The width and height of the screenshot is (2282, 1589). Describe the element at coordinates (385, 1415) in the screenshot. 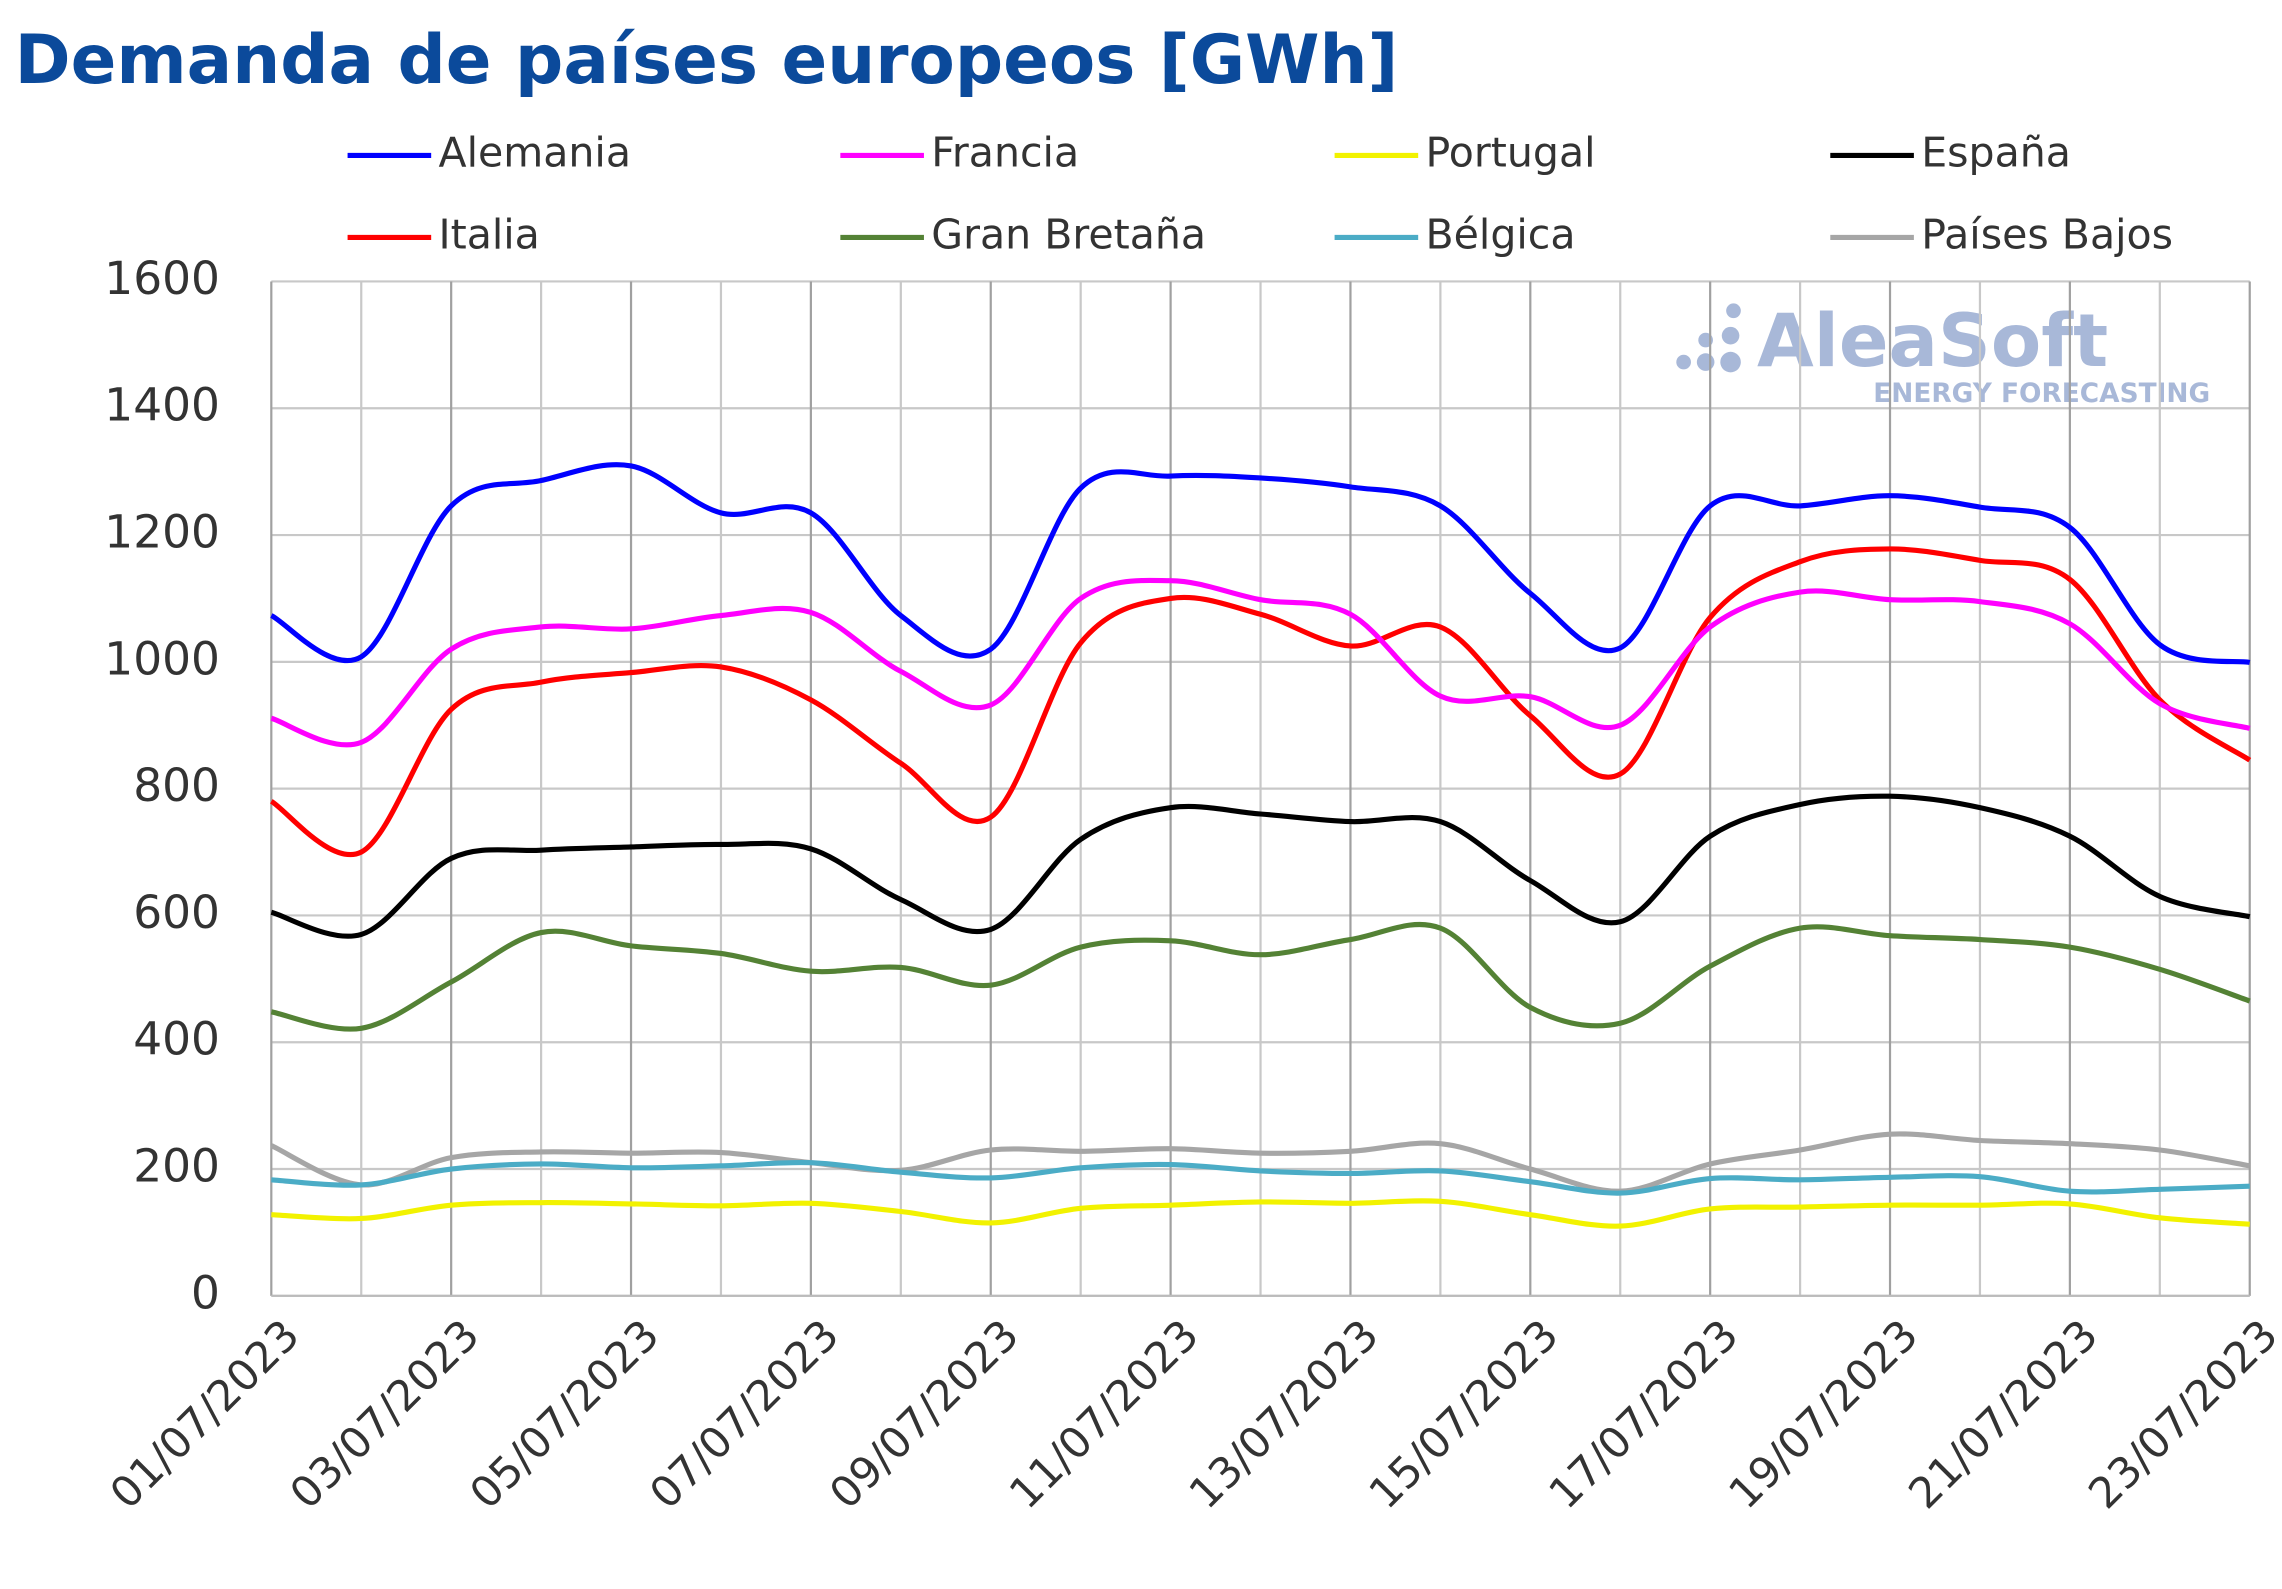

I see `x-tick-label: 03/07/2023` at that location.